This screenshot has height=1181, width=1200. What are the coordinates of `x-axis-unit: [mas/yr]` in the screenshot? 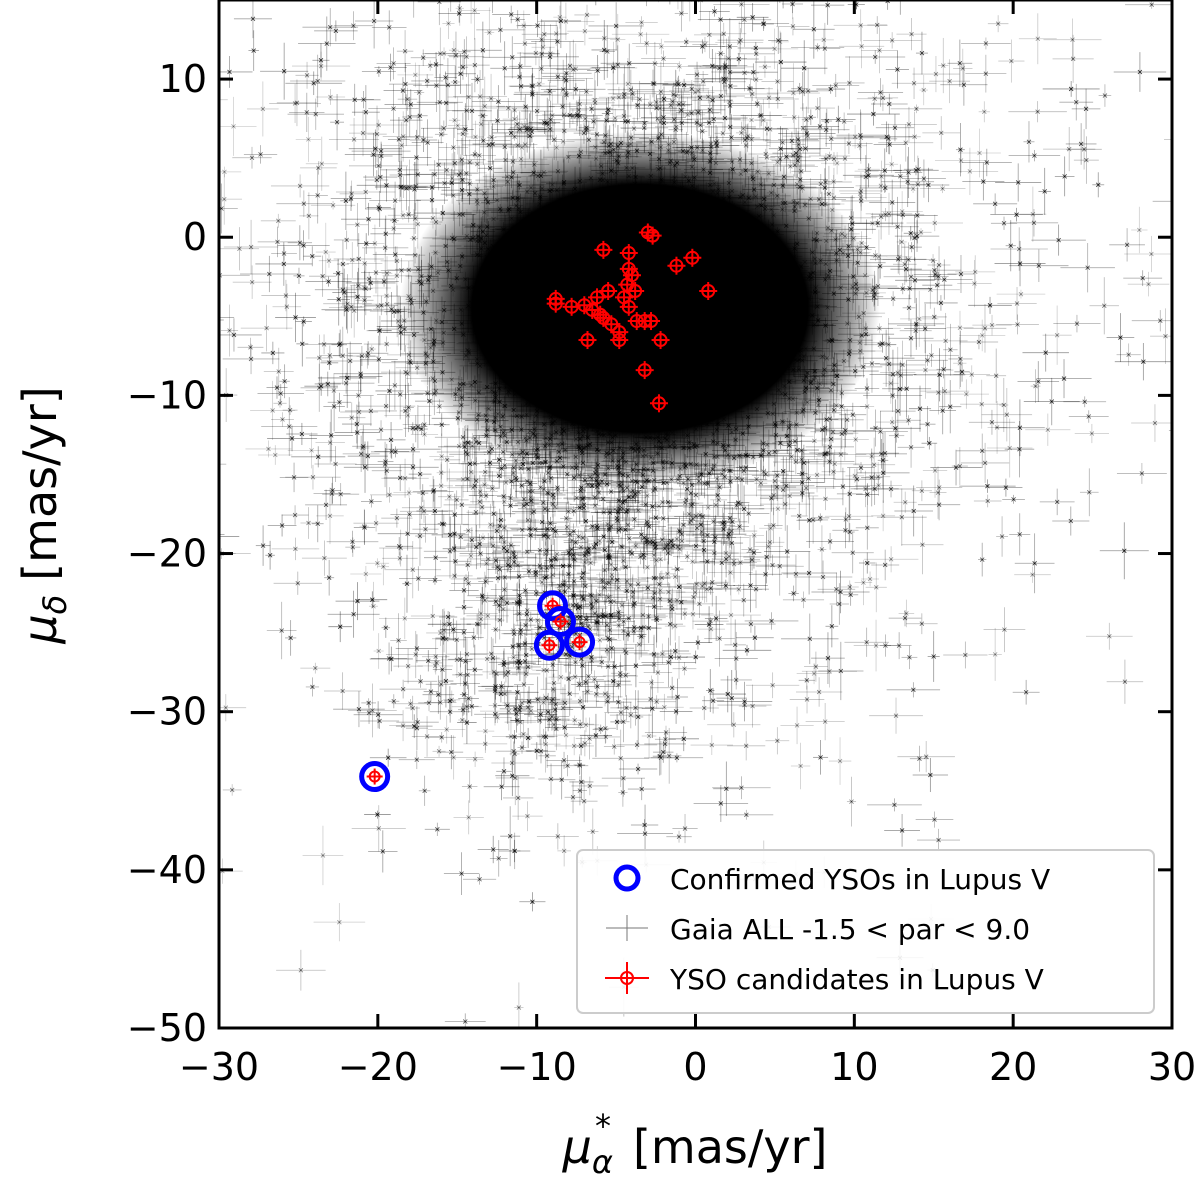 It's located at (730, 1147).